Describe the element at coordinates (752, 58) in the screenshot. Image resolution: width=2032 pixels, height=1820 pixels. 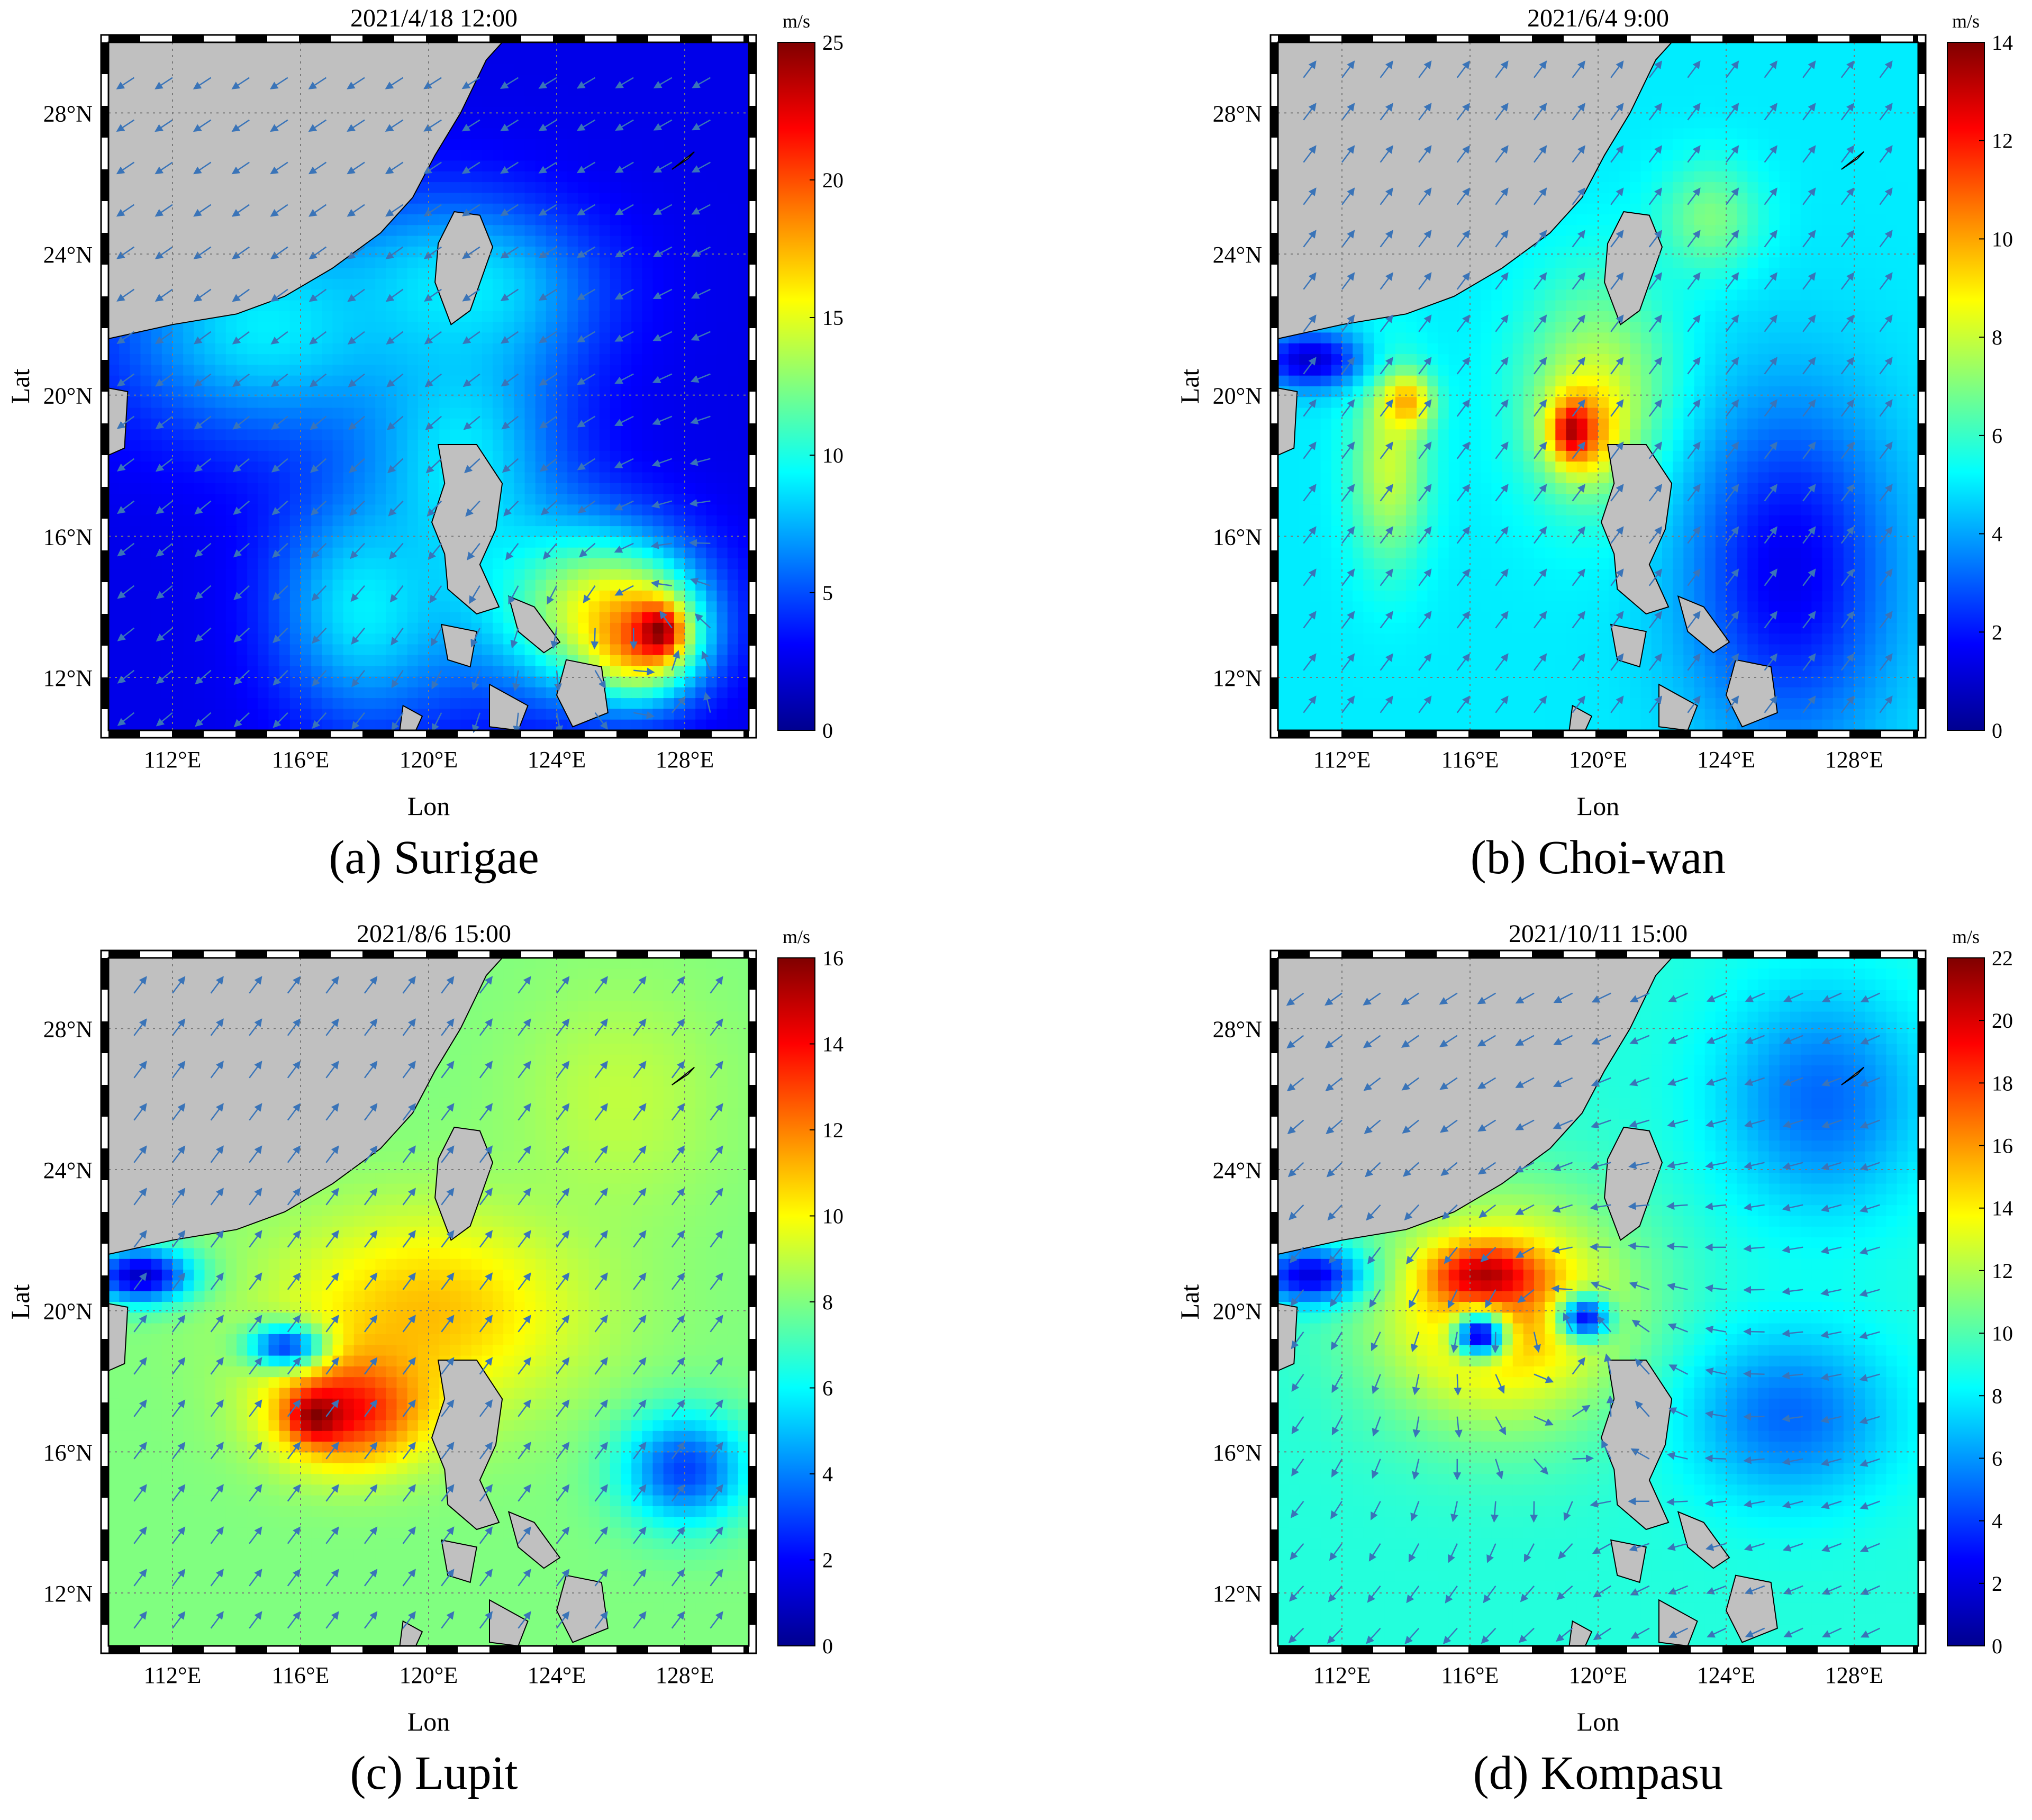
I see `frame-segment` at that location.